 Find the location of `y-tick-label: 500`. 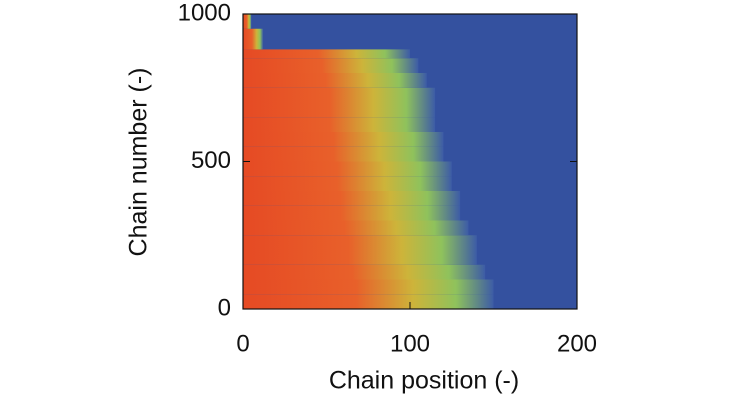

y-tick-label: 500 is located at coordinates (211, 160).